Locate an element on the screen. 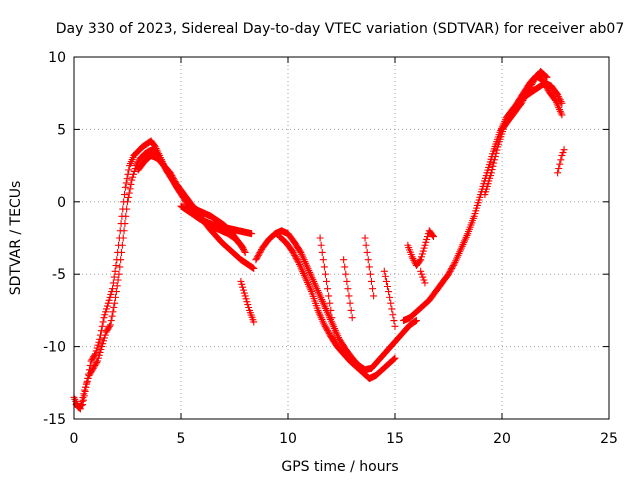 Image resolution: width=640 pixels, height=480 pixels. x-tick-labels: 0 5 10 15 20 25 is located at coordinates (344, 439).